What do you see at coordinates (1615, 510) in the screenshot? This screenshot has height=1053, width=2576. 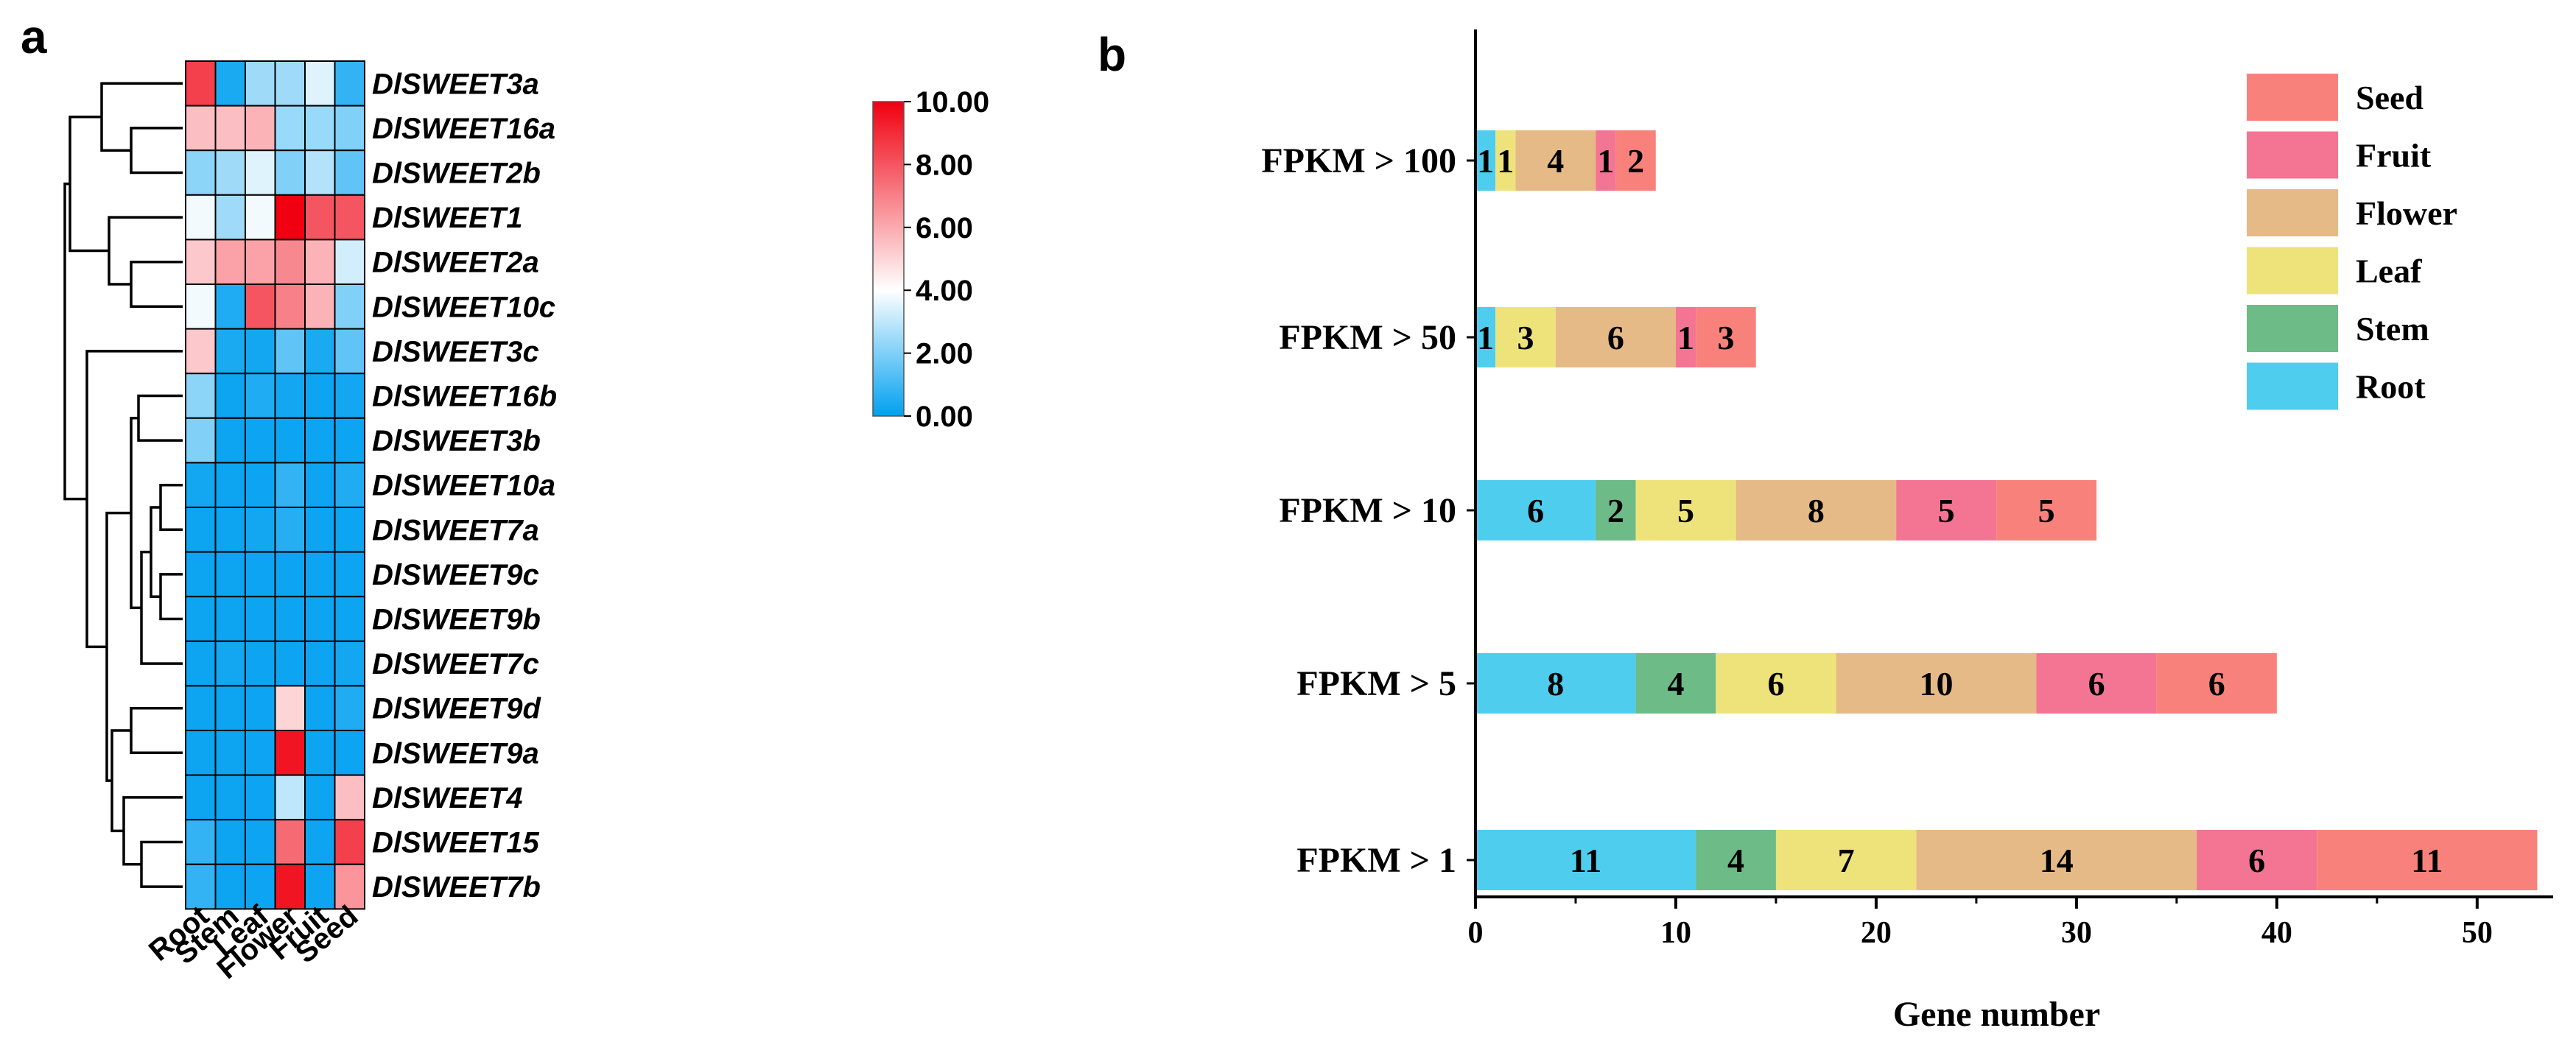 I see `segment-label: 2` at bounding box center [1615, 510].